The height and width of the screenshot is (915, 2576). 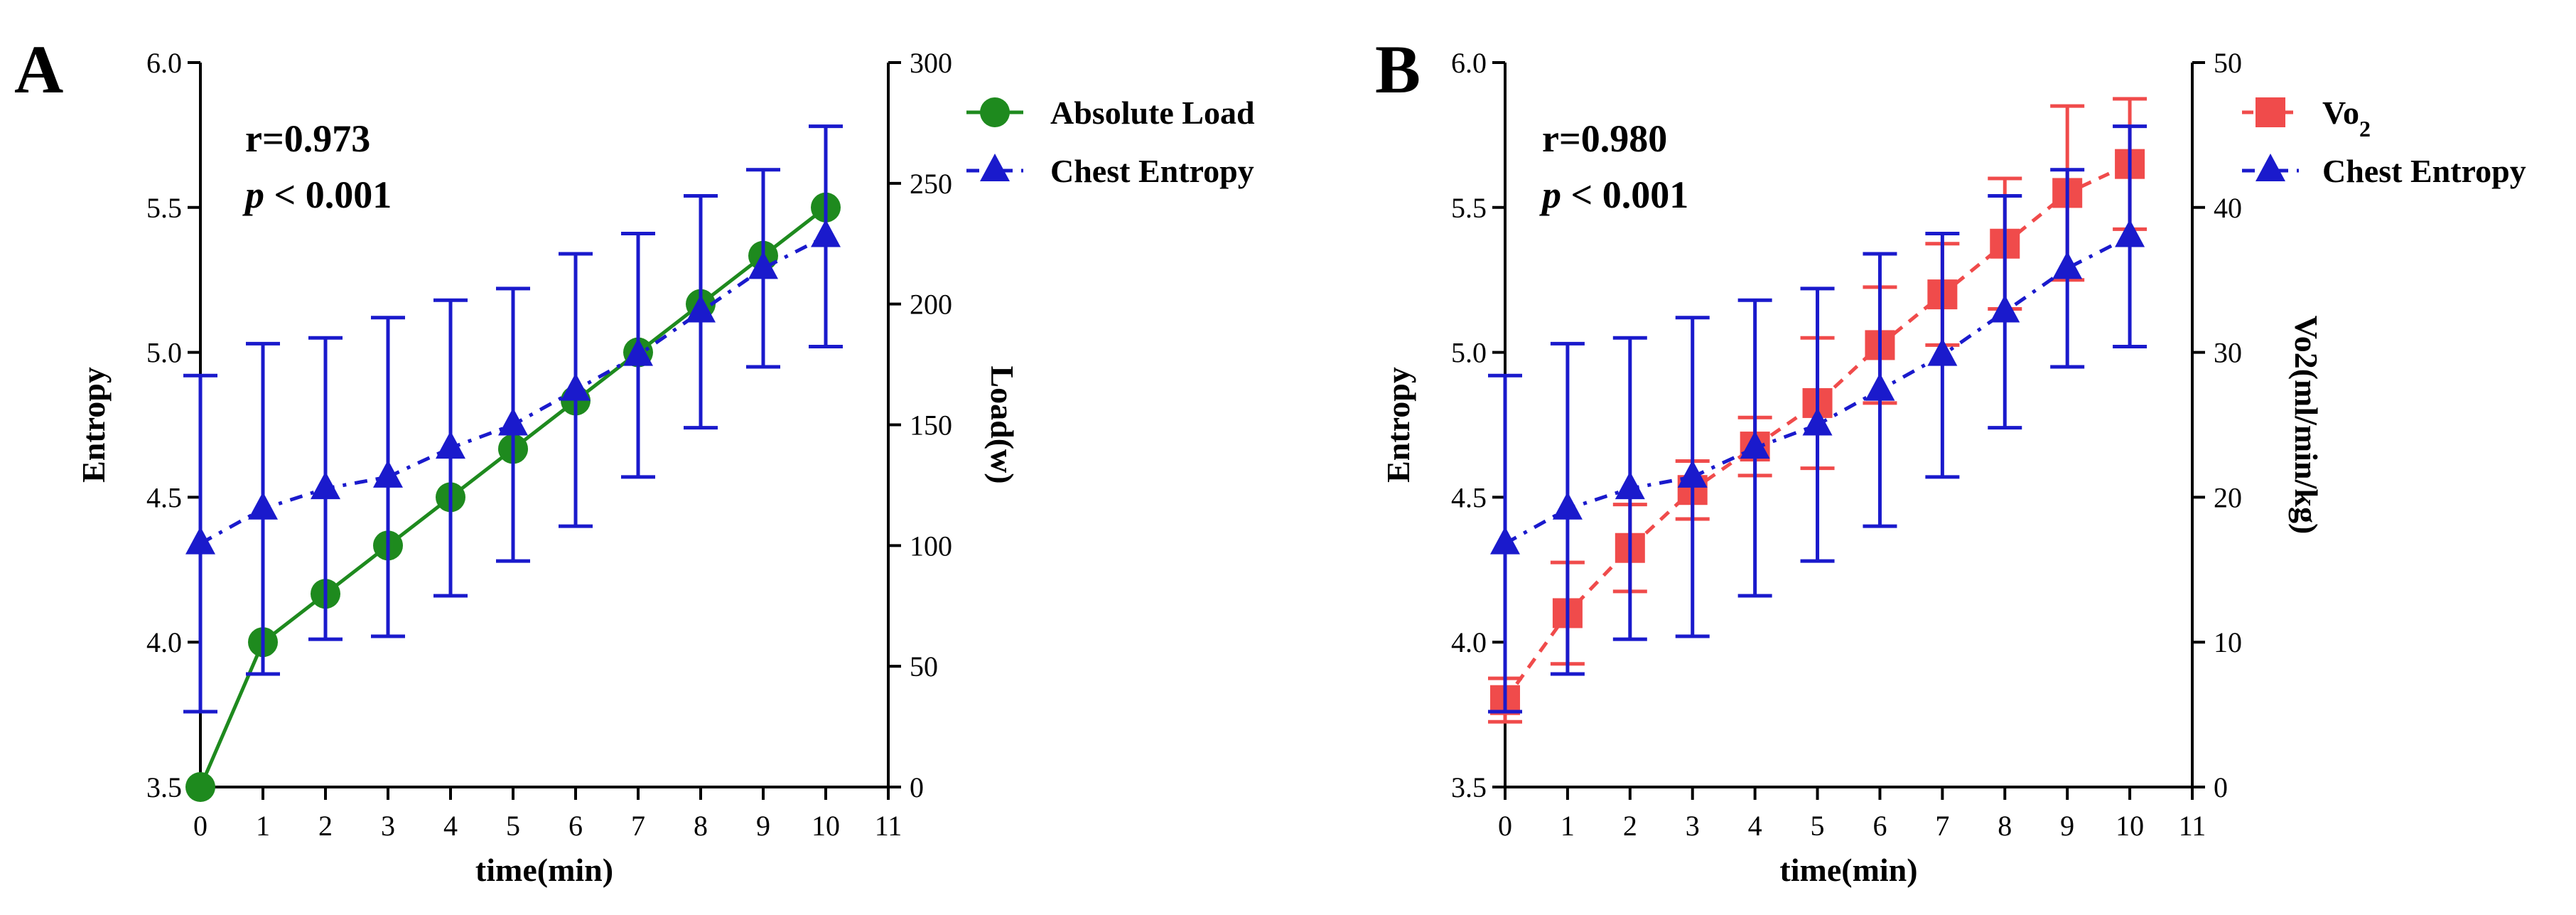 I want to click on chart-a-y-tick-label: 5.5, so click(x=164, y=208).